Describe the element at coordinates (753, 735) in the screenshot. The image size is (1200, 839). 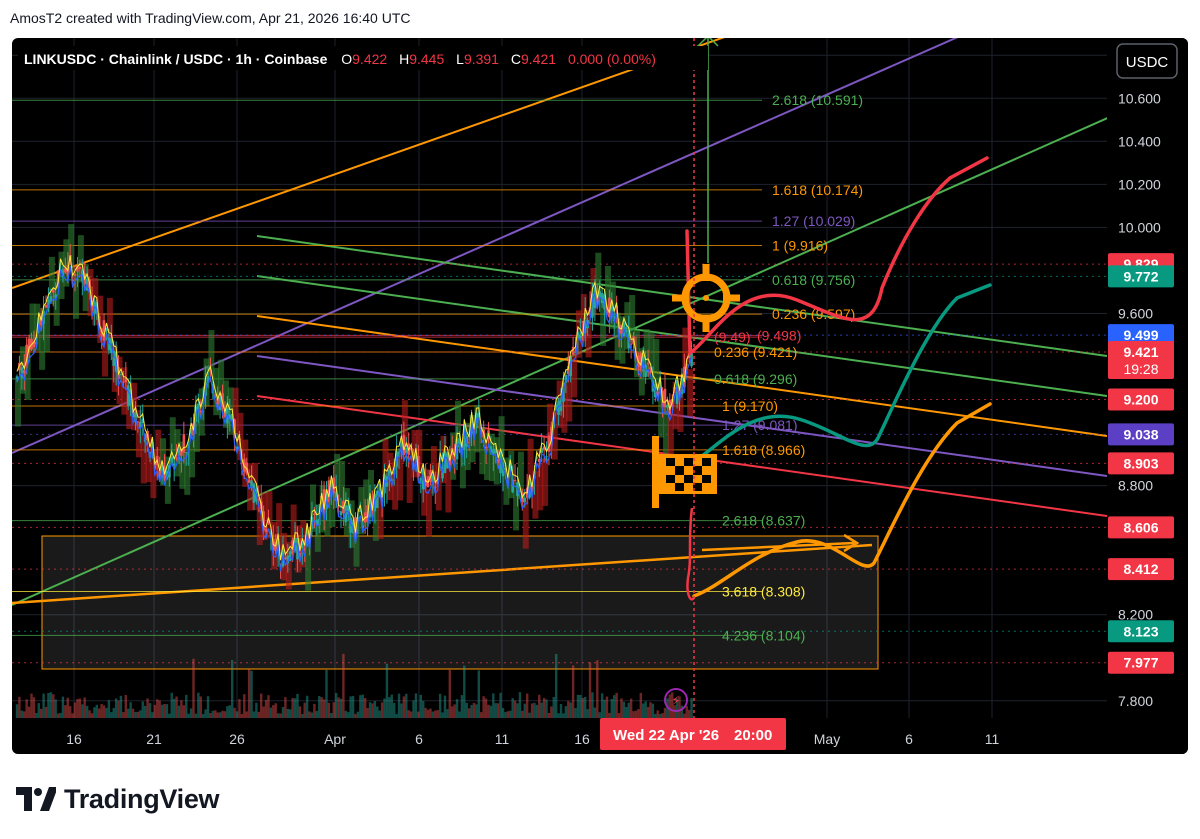
I see `crosshair-time: 20:00` at that location.